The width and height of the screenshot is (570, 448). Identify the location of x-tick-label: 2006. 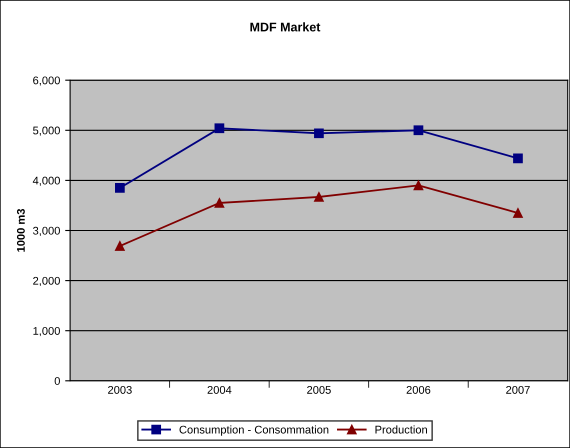
(418, 390).